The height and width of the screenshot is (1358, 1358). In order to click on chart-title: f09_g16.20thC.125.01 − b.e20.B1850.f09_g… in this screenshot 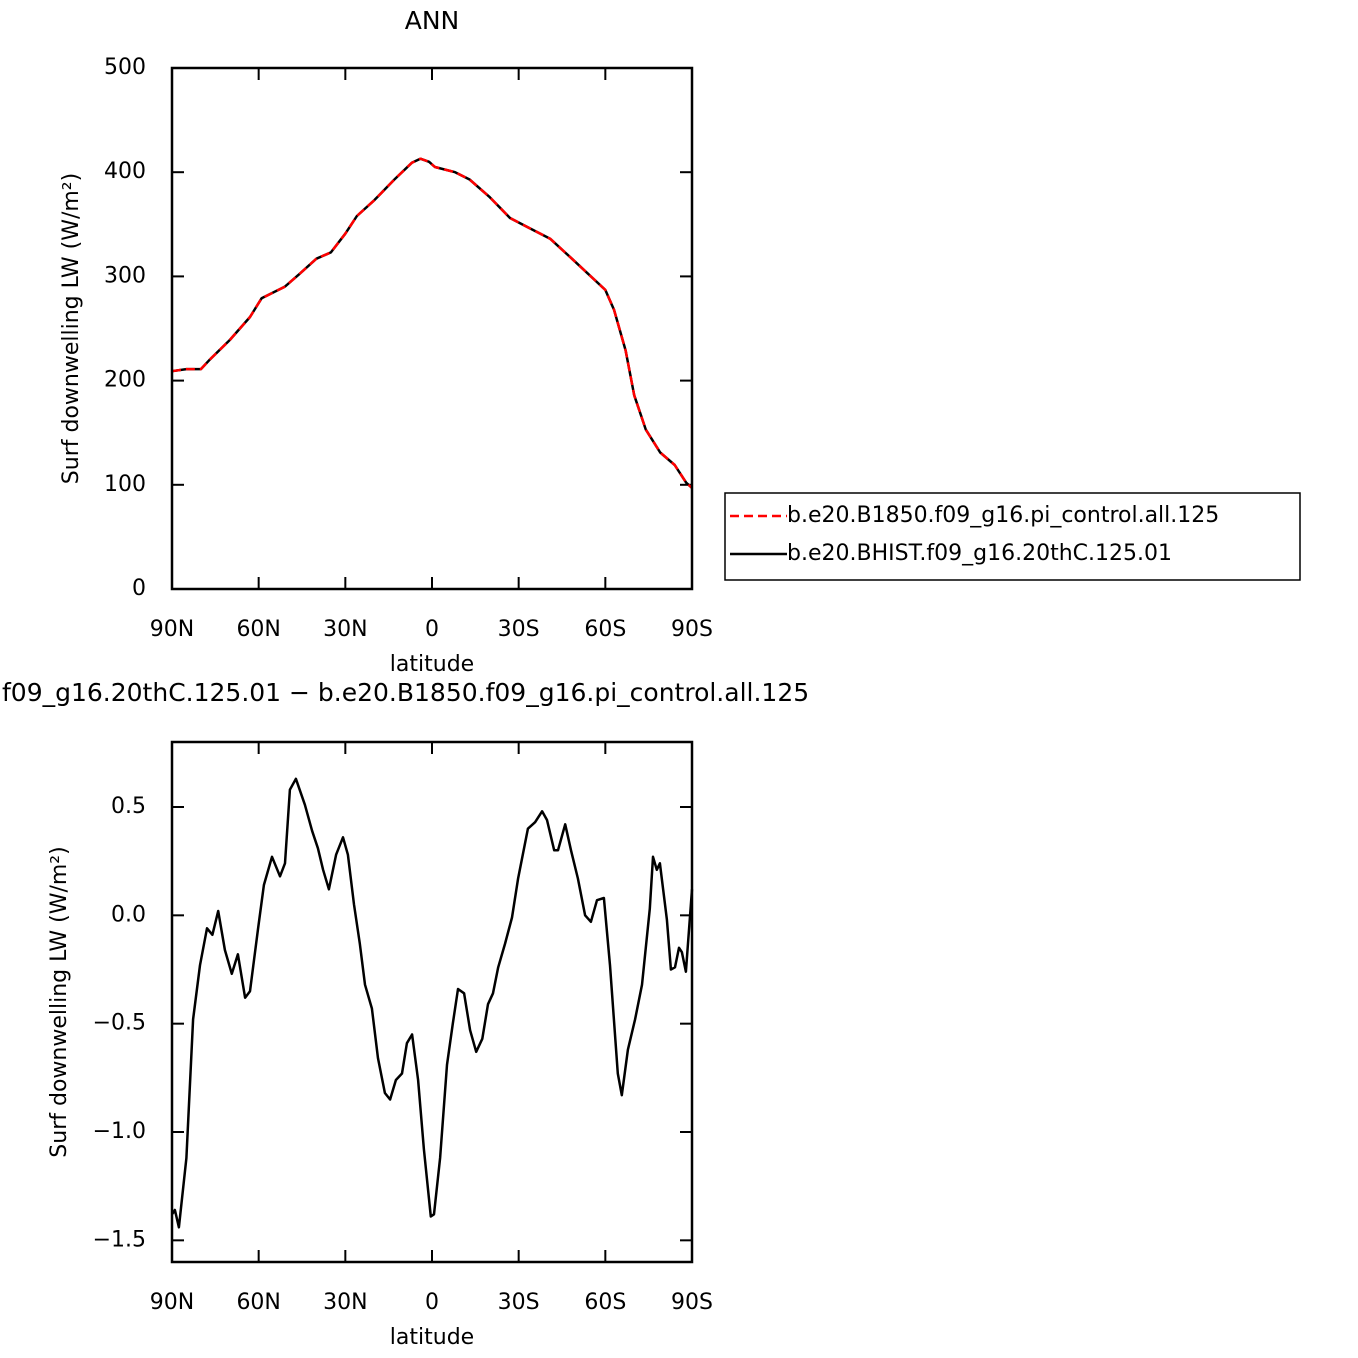, I will do `click(405, 692)`.